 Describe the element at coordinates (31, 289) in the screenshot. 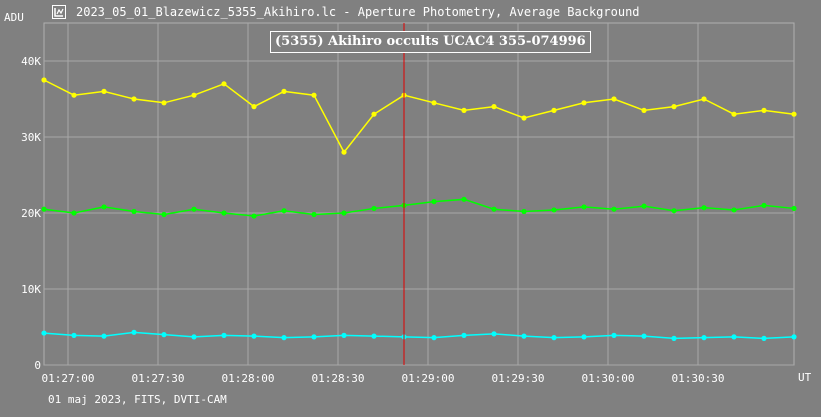

I see `y-tick-label: 10K` at that location.